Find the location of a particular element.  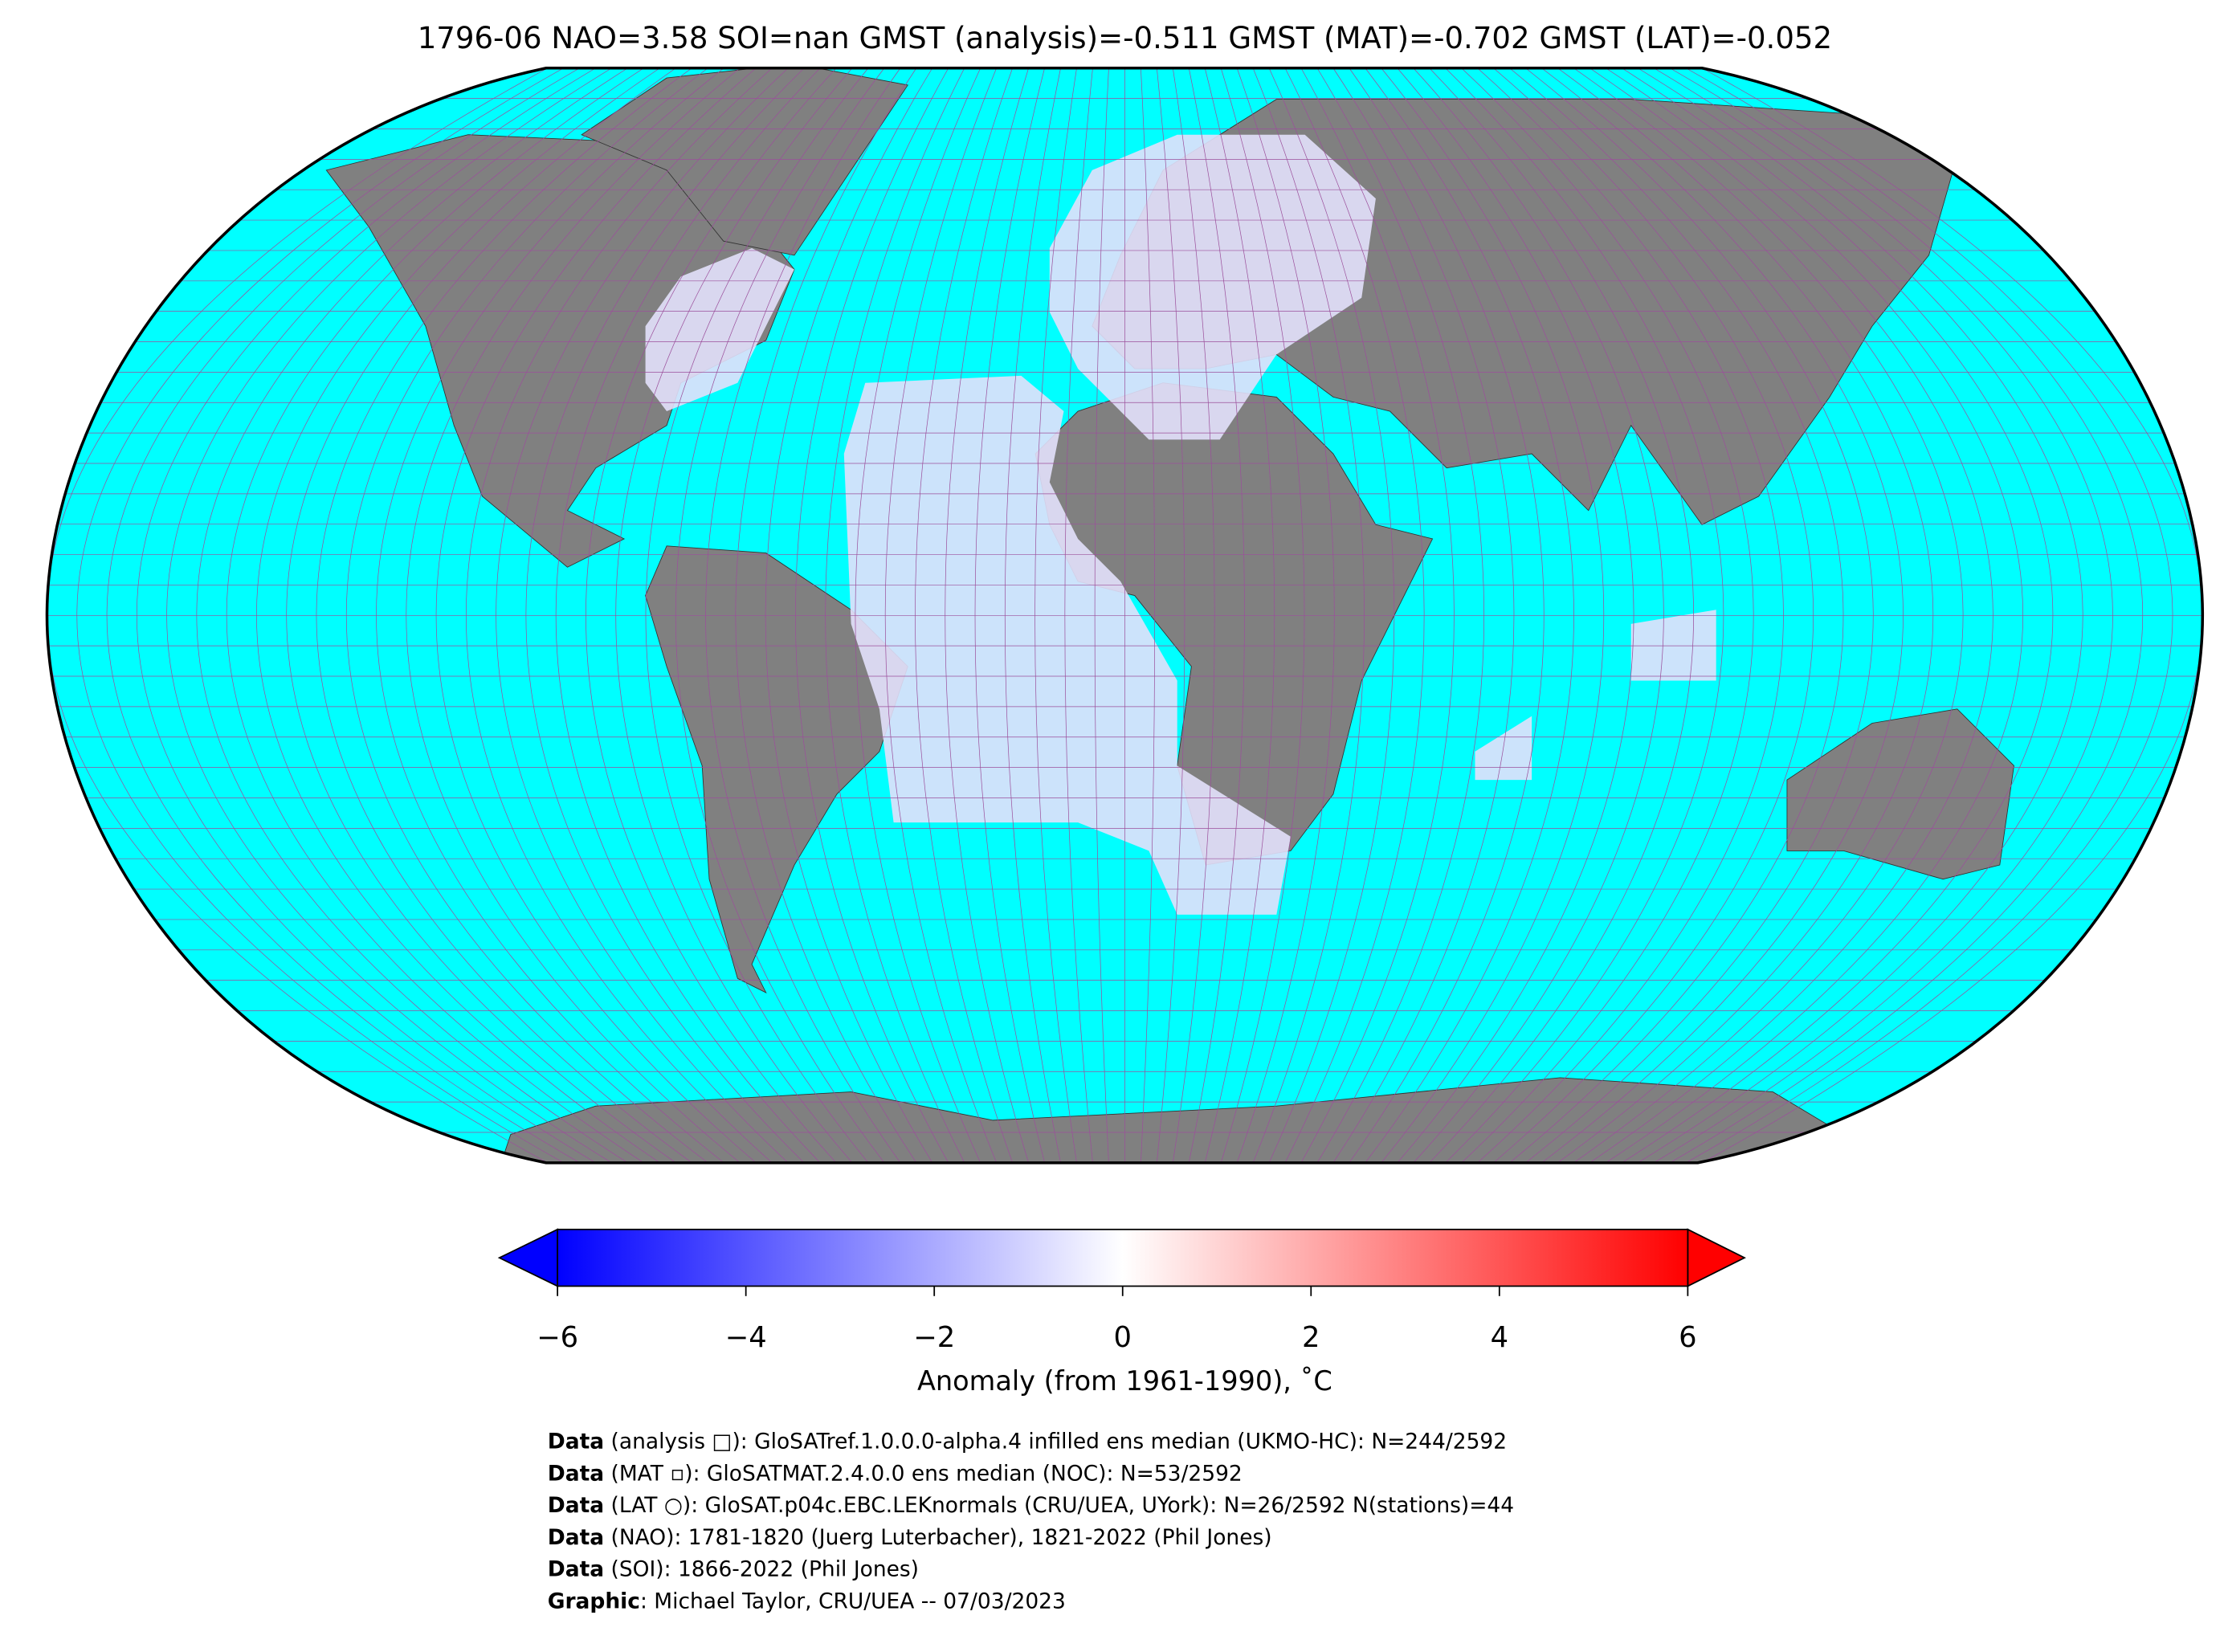

tick-label: 0 is located at coordinates (1123, 1337).